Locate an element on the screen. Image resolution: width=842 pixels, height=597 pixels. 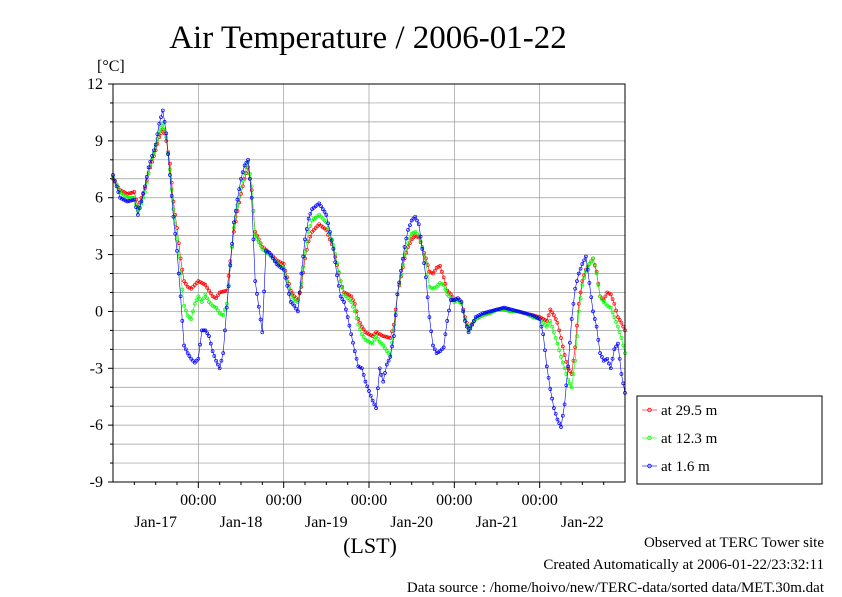
y-axis: 12 9 6 3 0 -3 -6 -9 is located at coordinates (100, 283).